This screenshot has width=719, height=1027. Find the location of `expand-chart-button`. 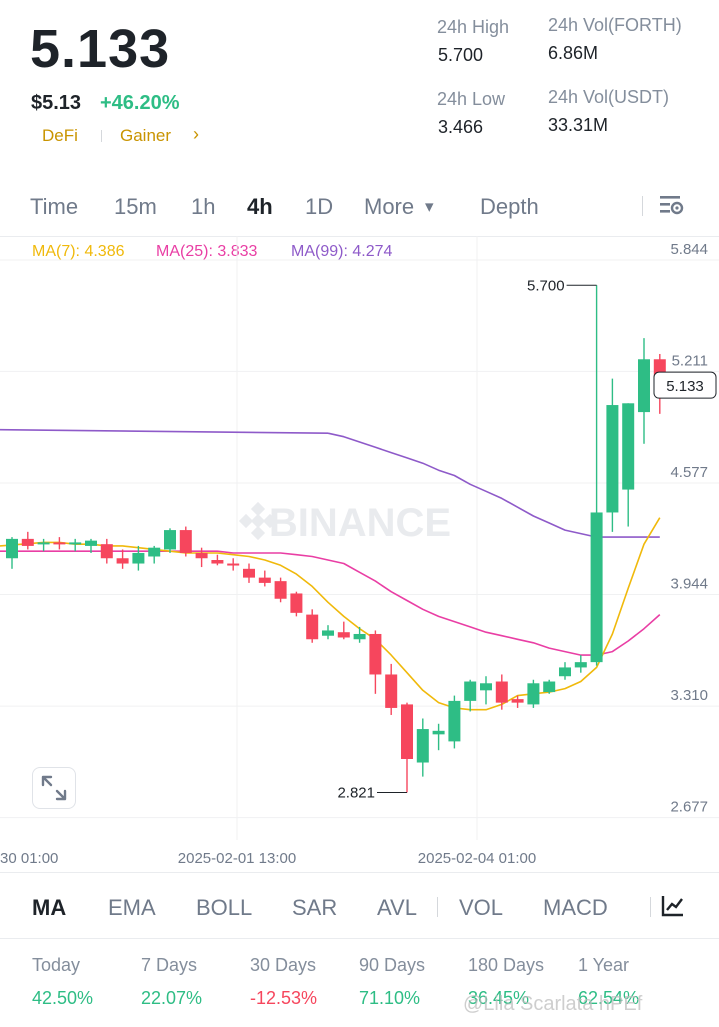

expand-chart-button is located at coordinates (54, 788).